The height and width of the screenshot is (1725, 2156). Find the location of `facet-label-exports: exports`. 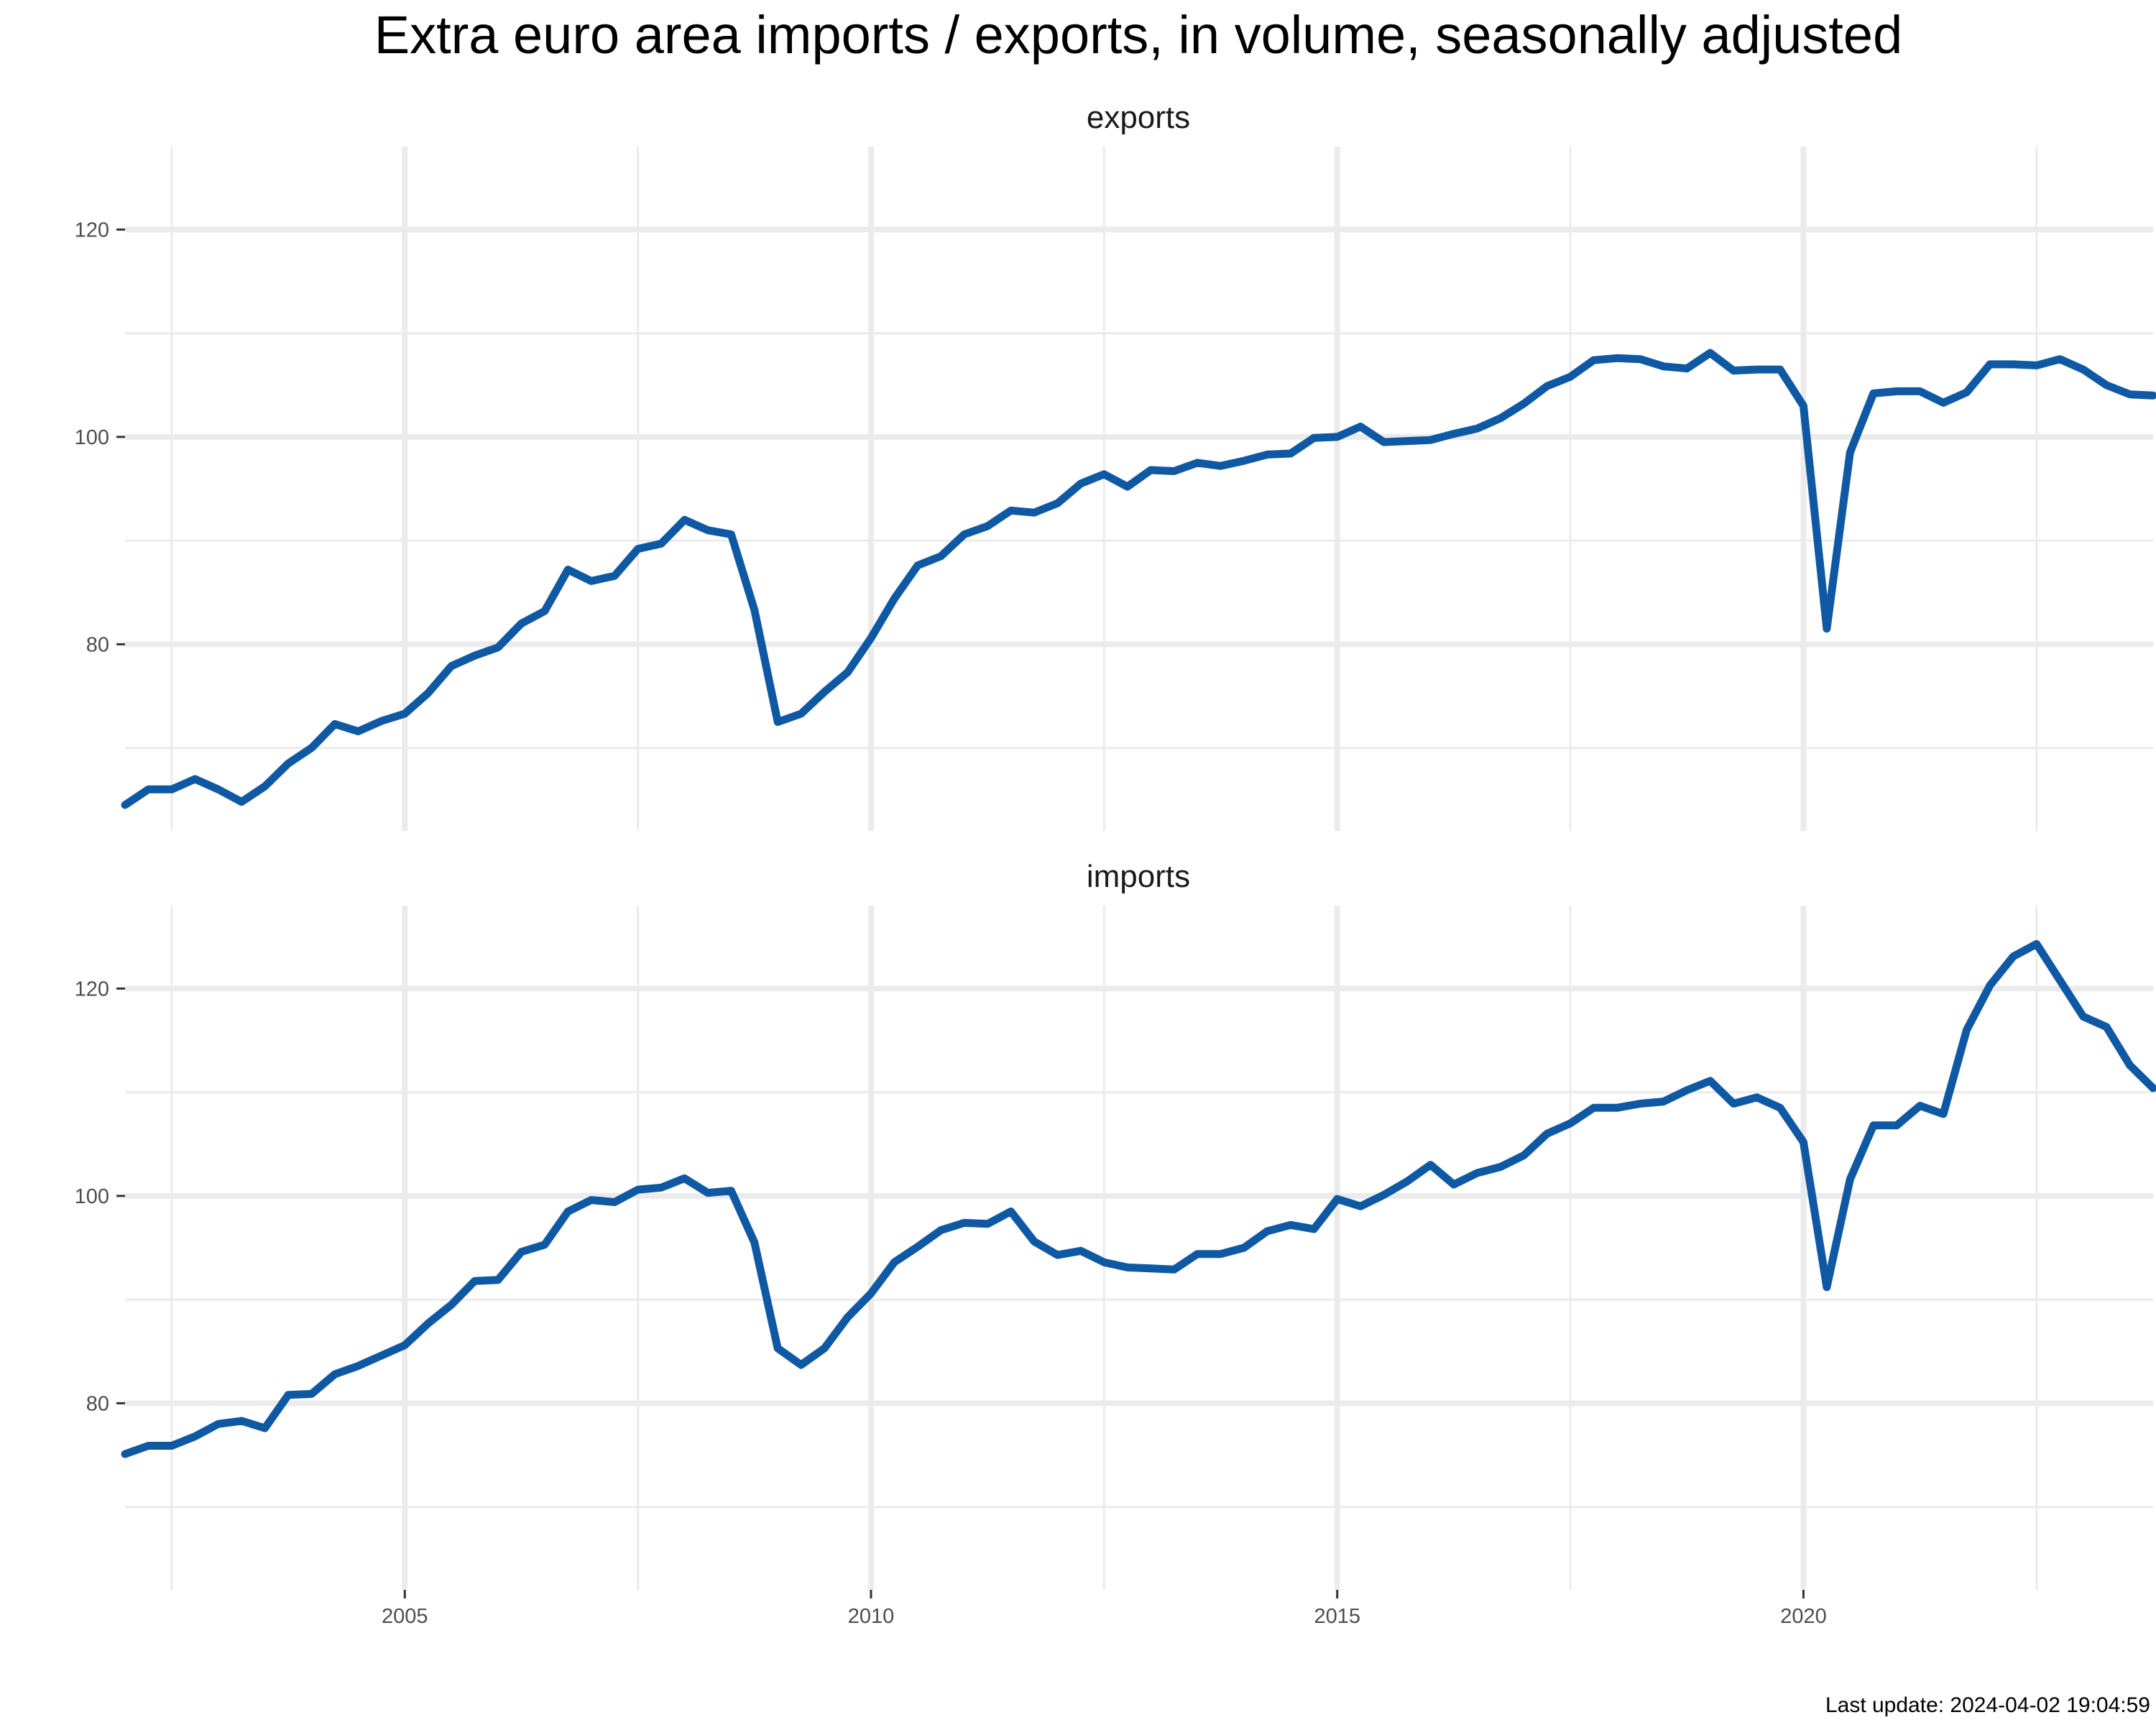

facet-label-exports: exports is located at coordinates (1138, 117).